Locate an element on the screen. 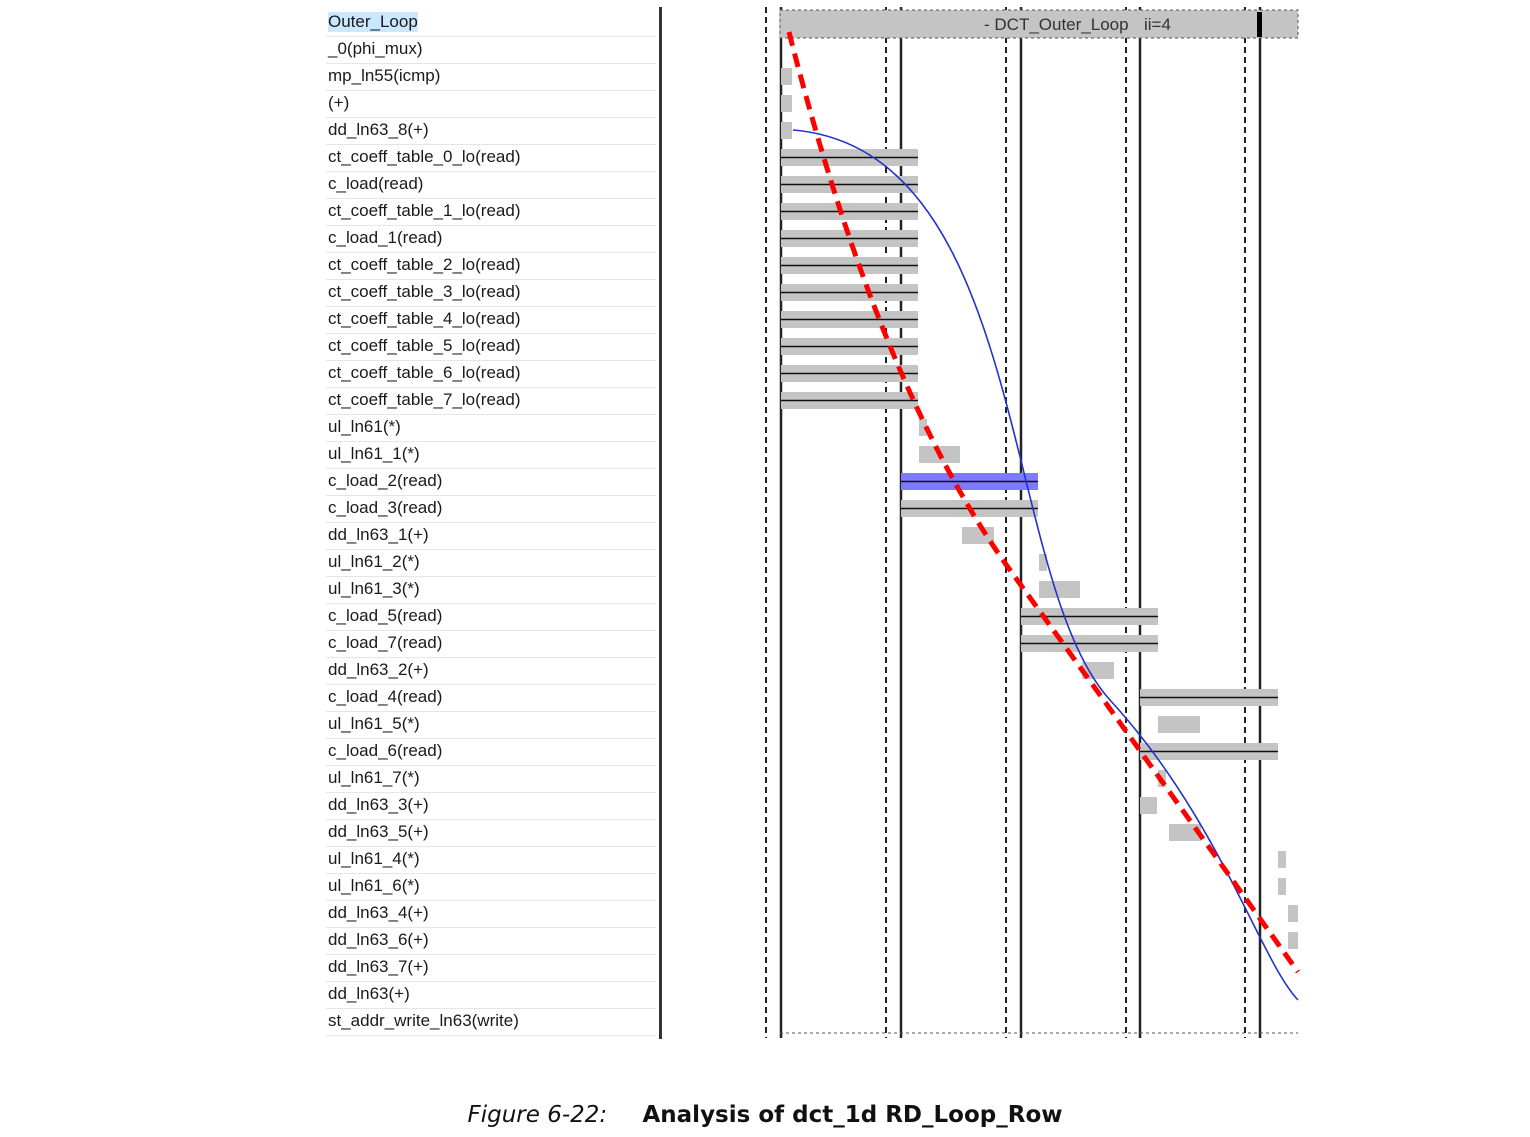 Image resolution: width=1530 pixels, height=1137 pixels. operation-row: mp_ln55(icmp) is located at coordinates (491, 77).